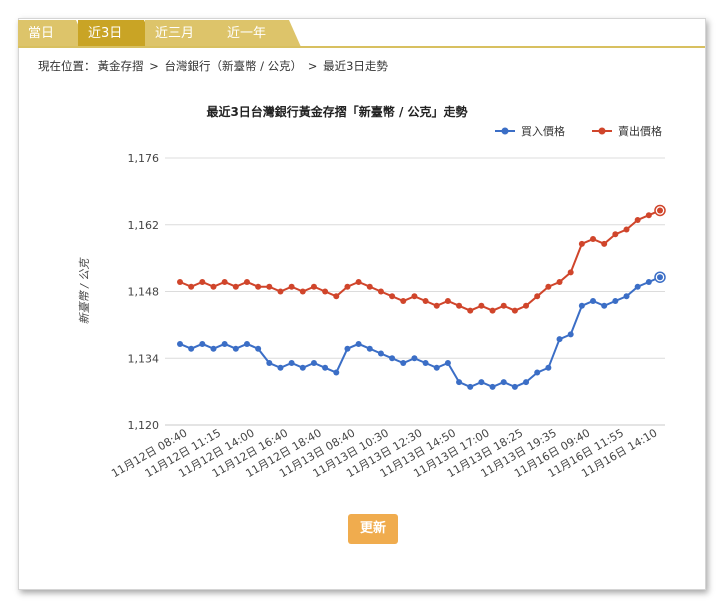 The height and width of the screenshot is (608, 720). I want to click on tab-1-year: 近一年, so click(259, 33).